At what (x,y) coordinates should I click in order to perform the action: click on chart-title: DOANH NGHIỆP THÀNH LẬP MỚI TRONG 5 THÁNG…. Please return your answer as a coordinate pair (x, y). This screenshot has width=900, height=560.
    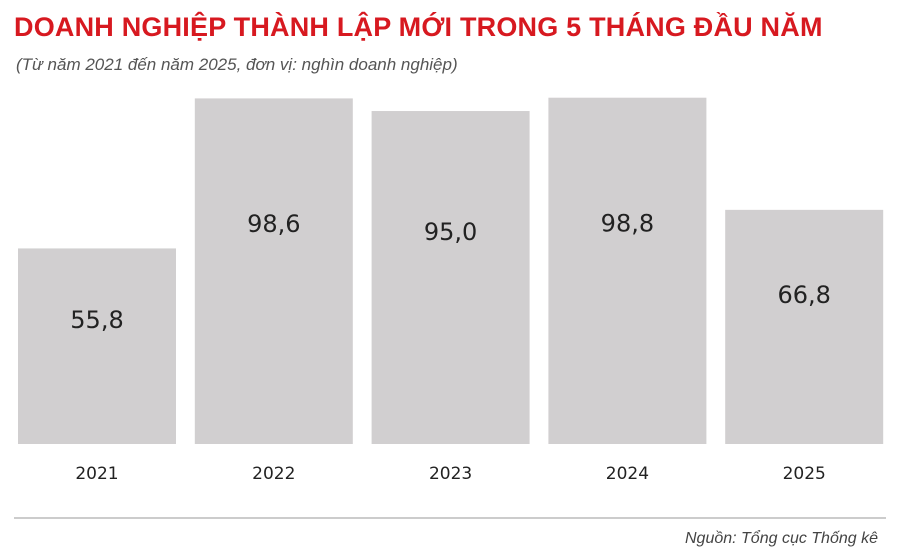
    Looking at the image, I should click on (418, 27).